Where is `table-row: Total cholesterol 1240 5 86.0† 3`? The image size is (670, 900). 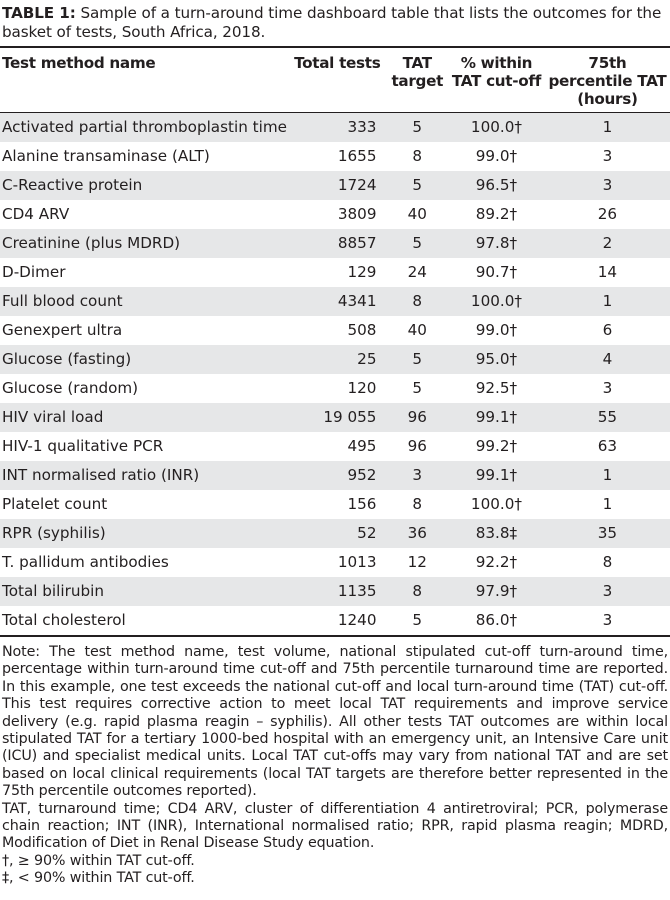 table-row: Total cholesterol 1240 5 86.0† 3 is located at coordinates (335, 621).